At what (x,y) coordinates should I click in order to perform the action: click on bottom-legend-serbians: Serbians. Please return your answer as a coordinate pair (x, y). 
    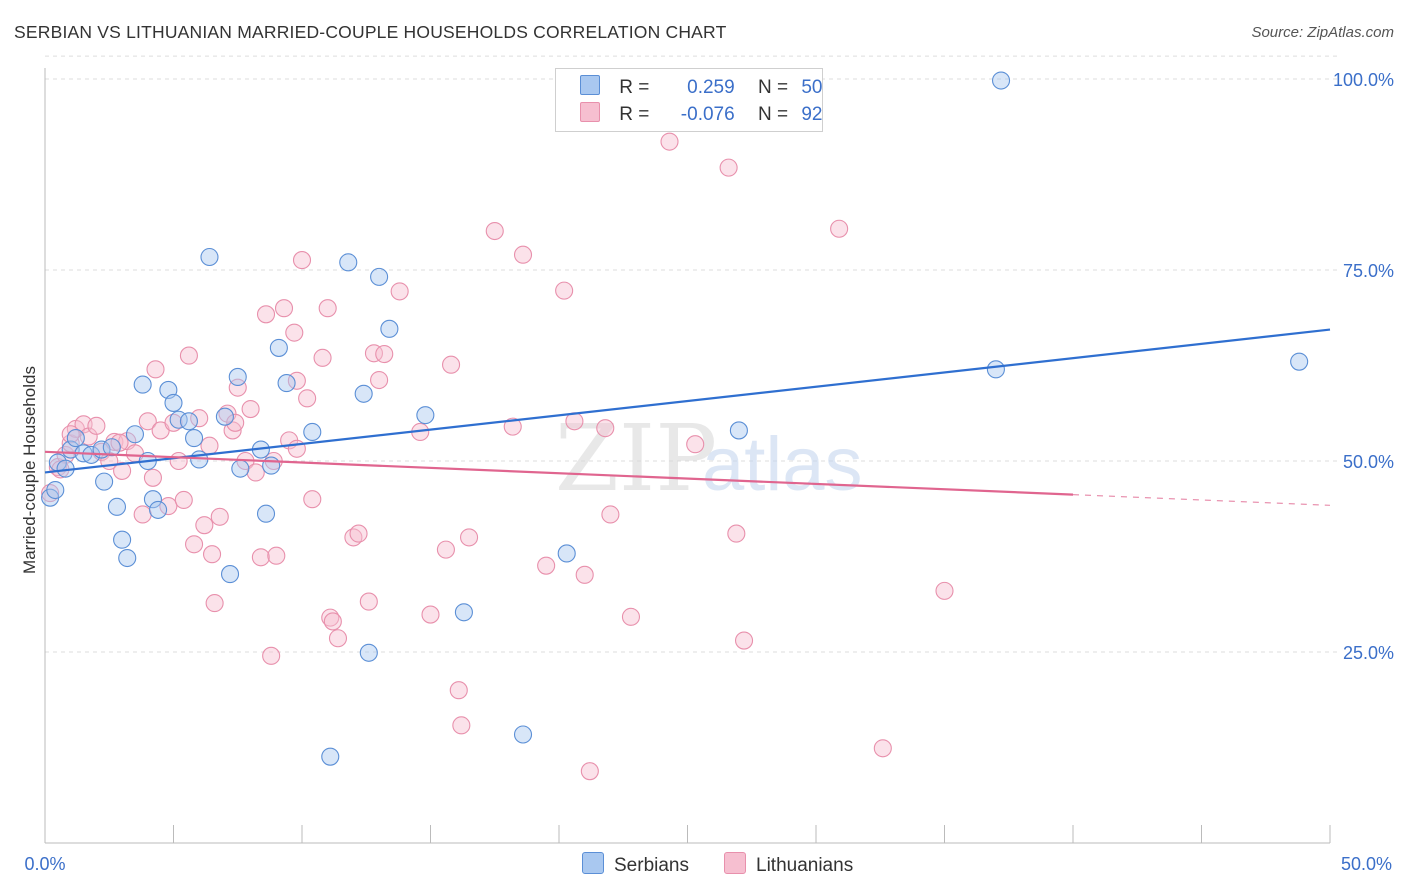
    Looking at the image, I should click on (635, 864).